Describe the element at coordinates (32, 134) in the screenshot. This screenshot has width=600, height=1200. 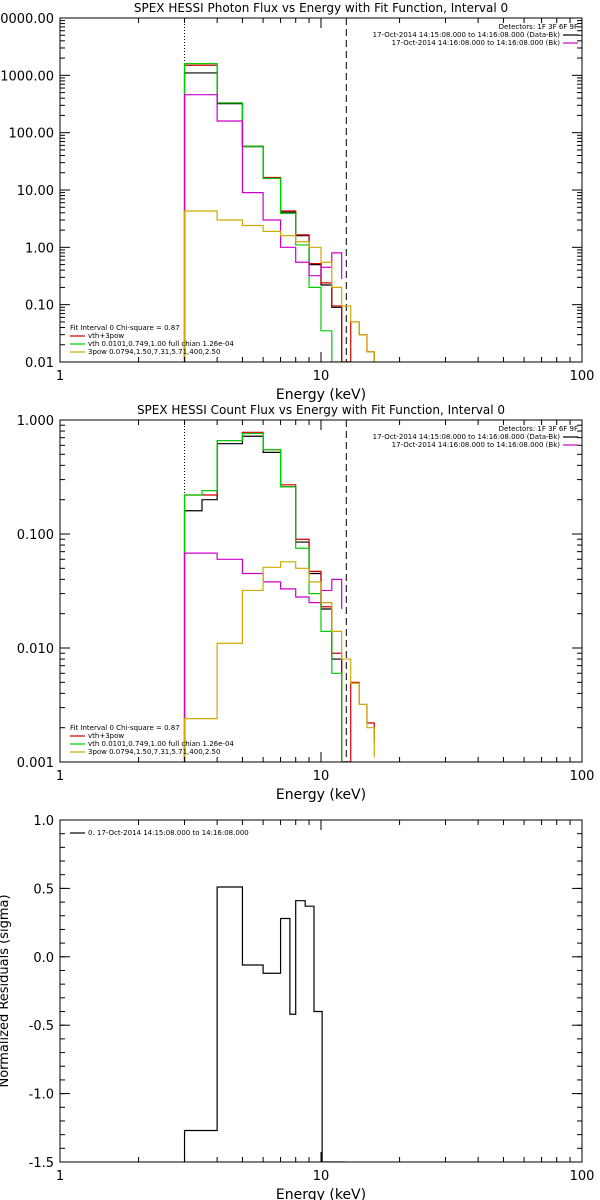
I see `y-tick-label: 100.00` at that location.